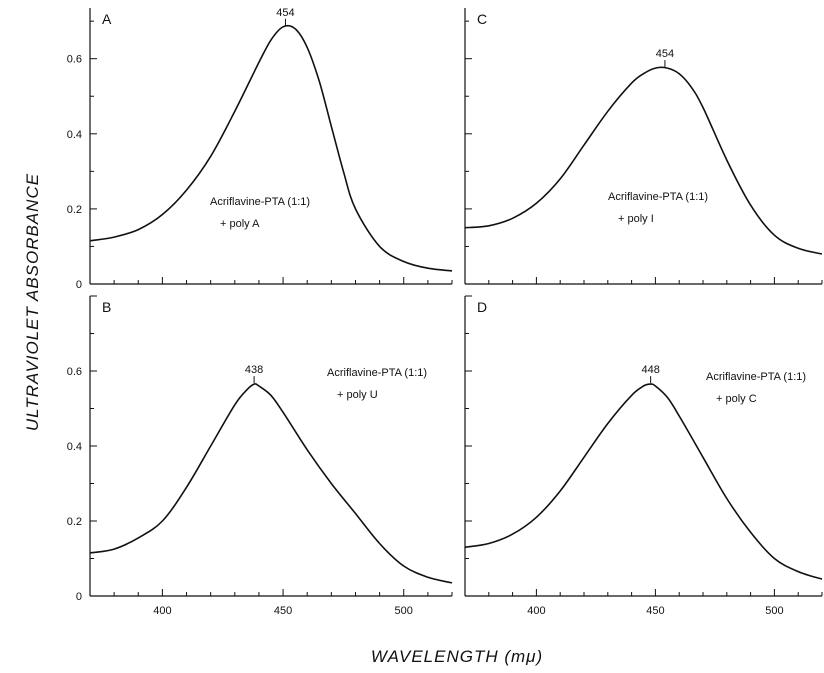  Describe the element at coordinates (240, 224) in the screenshot. I see `annotation-line-2: + poly A` at that location.